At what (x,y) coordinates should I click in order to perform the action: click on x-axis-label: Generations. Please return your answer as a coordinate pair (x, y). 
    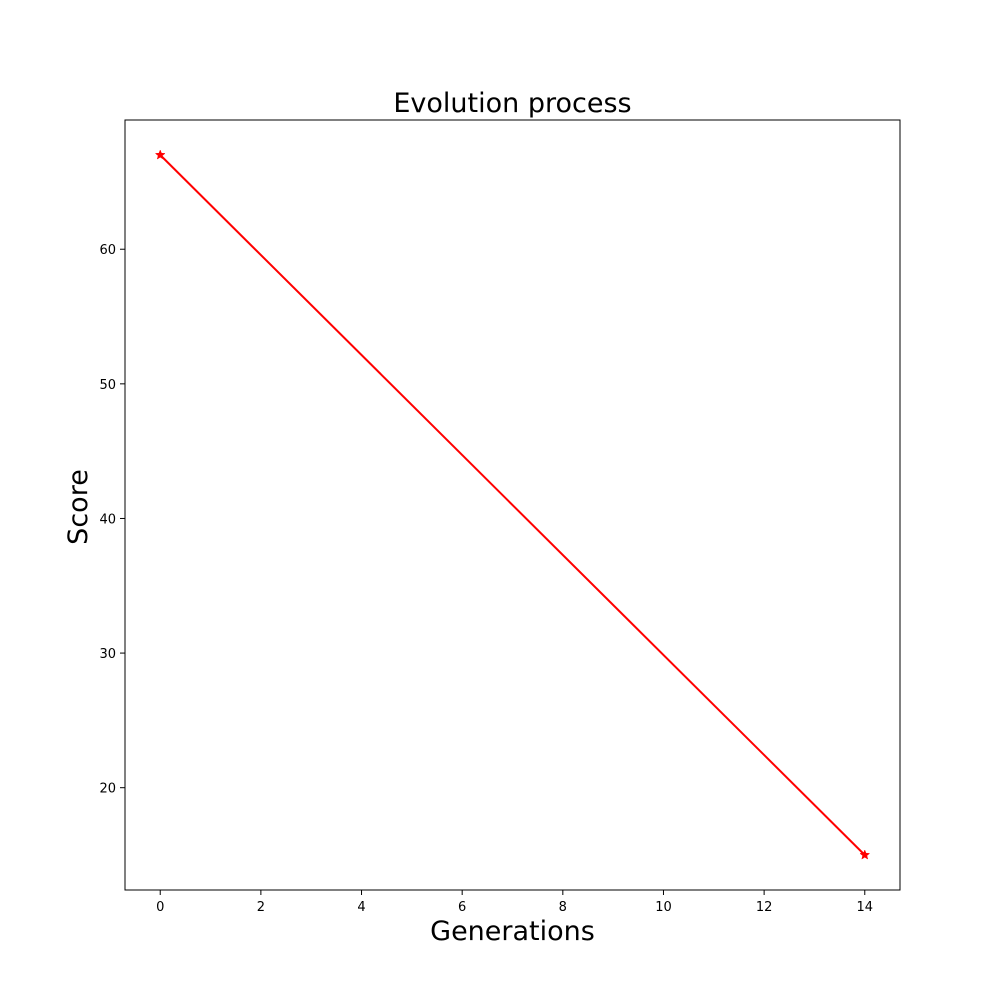
    Looking at the image, I should click on (512, 931).